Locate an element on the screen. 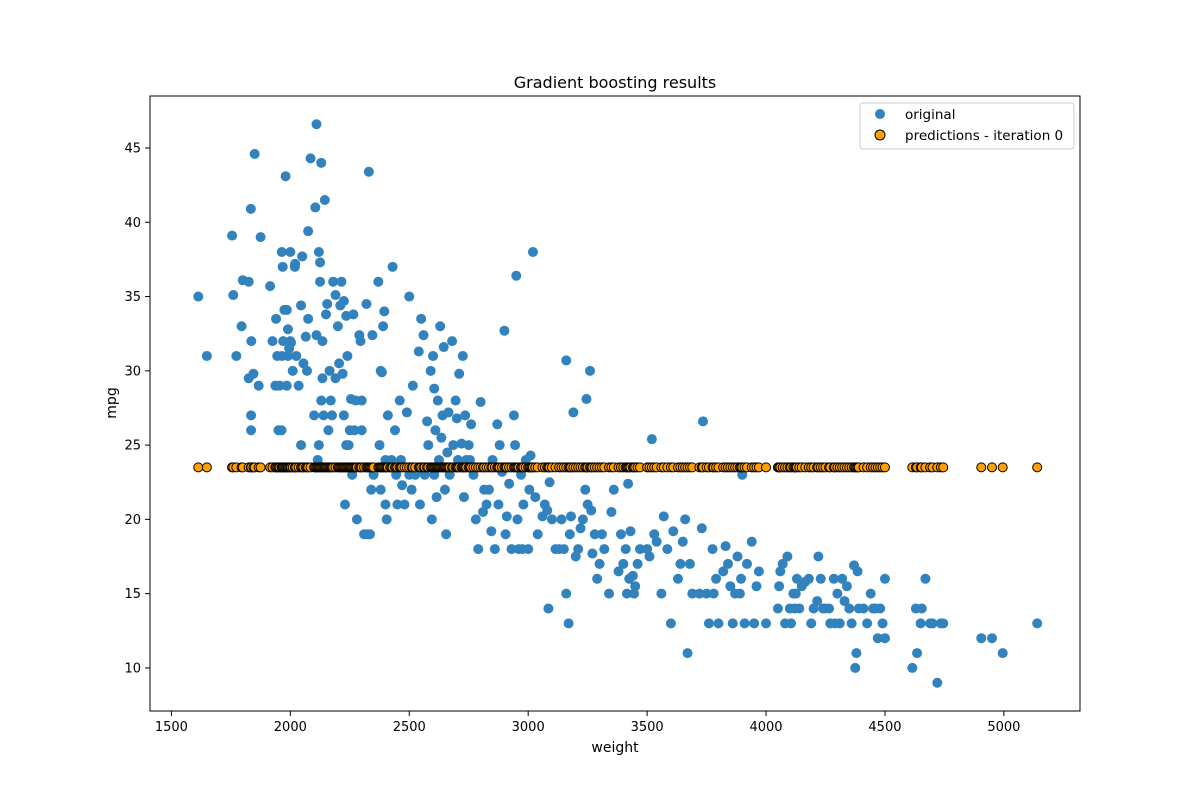 Image resolution: width=1200 pixels, height=800 pixels. legend-label-original: original is located at coordinates (930, 115).